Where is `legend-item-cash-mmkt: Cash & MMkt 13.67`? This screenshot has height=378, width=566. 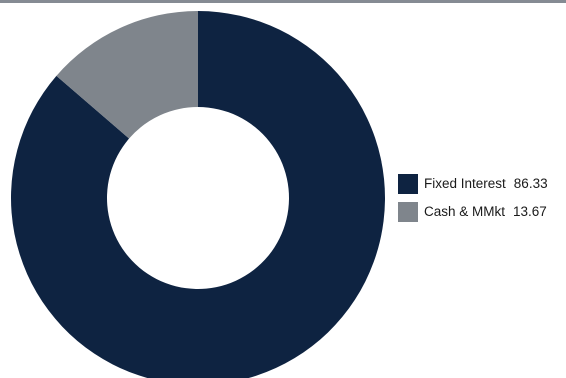 legend-item-cash-mmkt: Cash & MMkt 13.67 is located at coordinates (473, 211).